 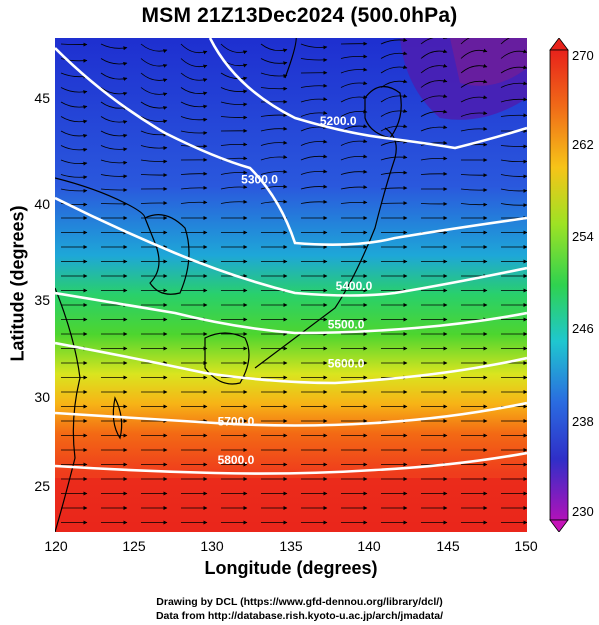 I want to click on colorbar-tick: 262, so click(x=583, y=144).